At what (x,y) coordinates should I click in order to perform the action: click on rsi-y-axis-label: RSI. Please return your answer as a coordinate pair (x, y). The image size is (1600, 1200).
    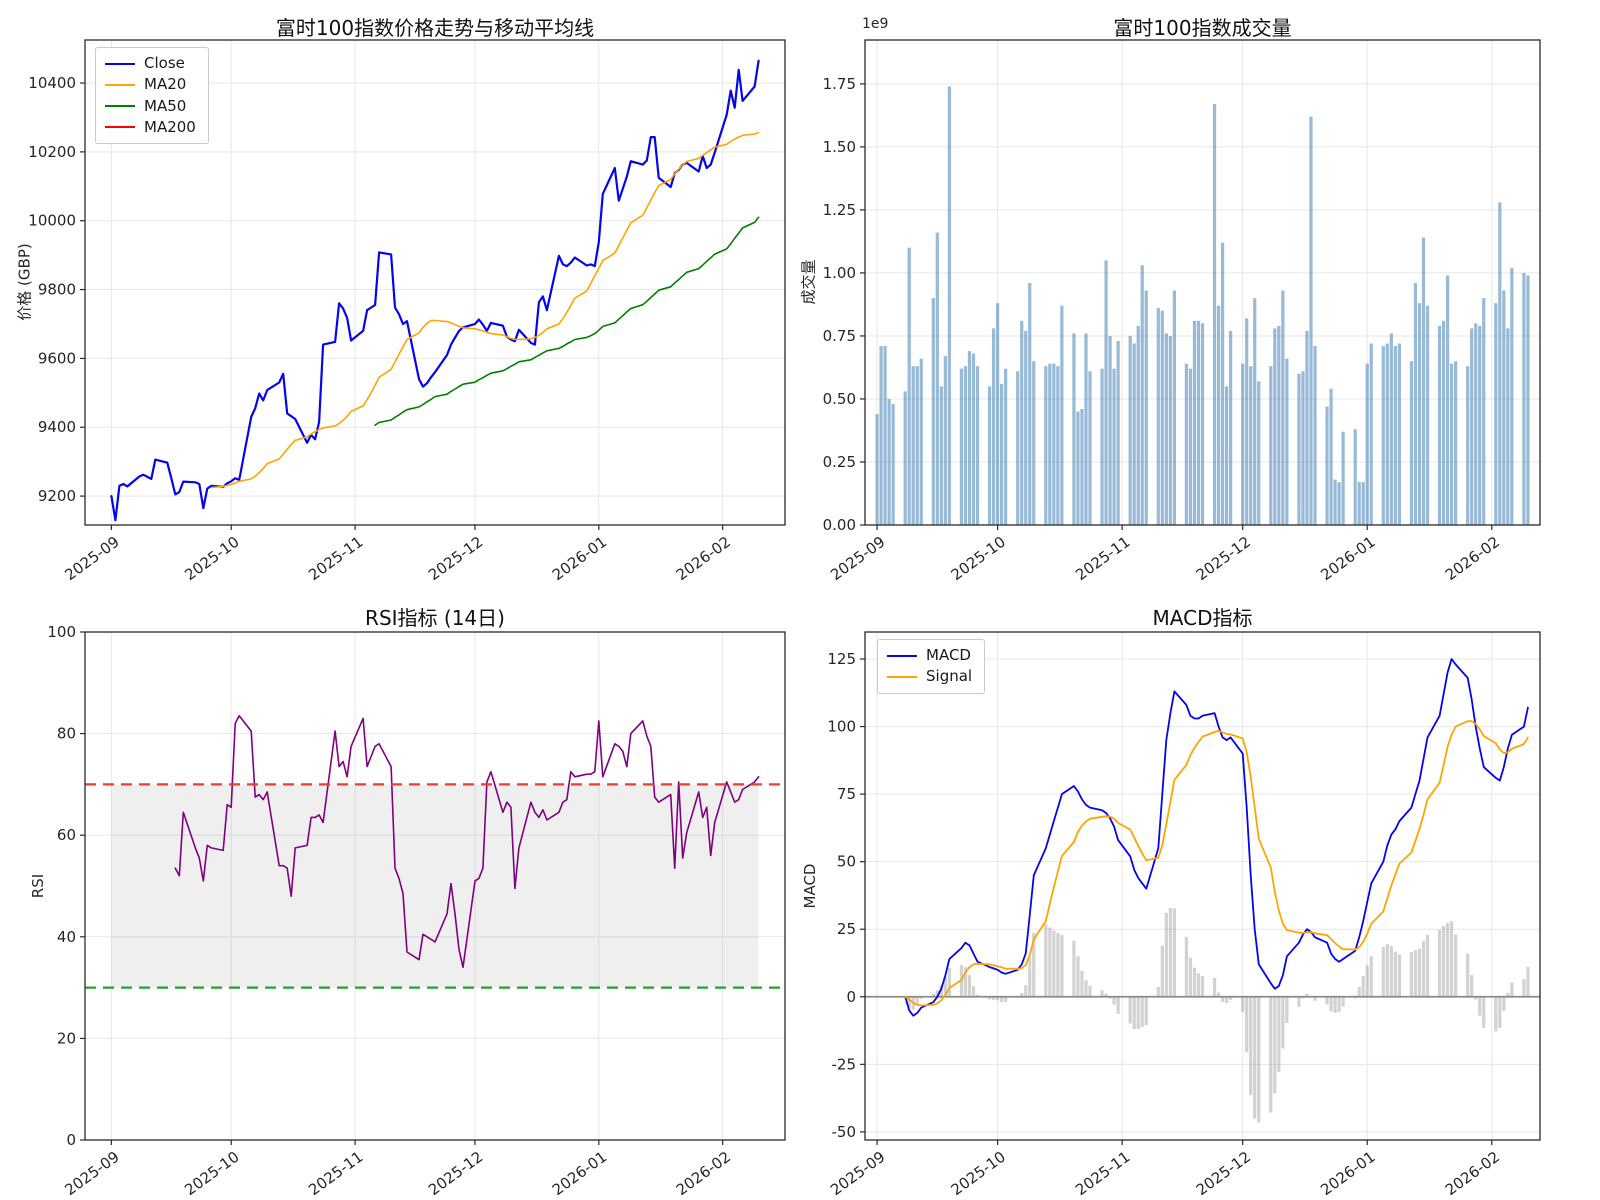
    Looking at the image, I should click on (38, 886).